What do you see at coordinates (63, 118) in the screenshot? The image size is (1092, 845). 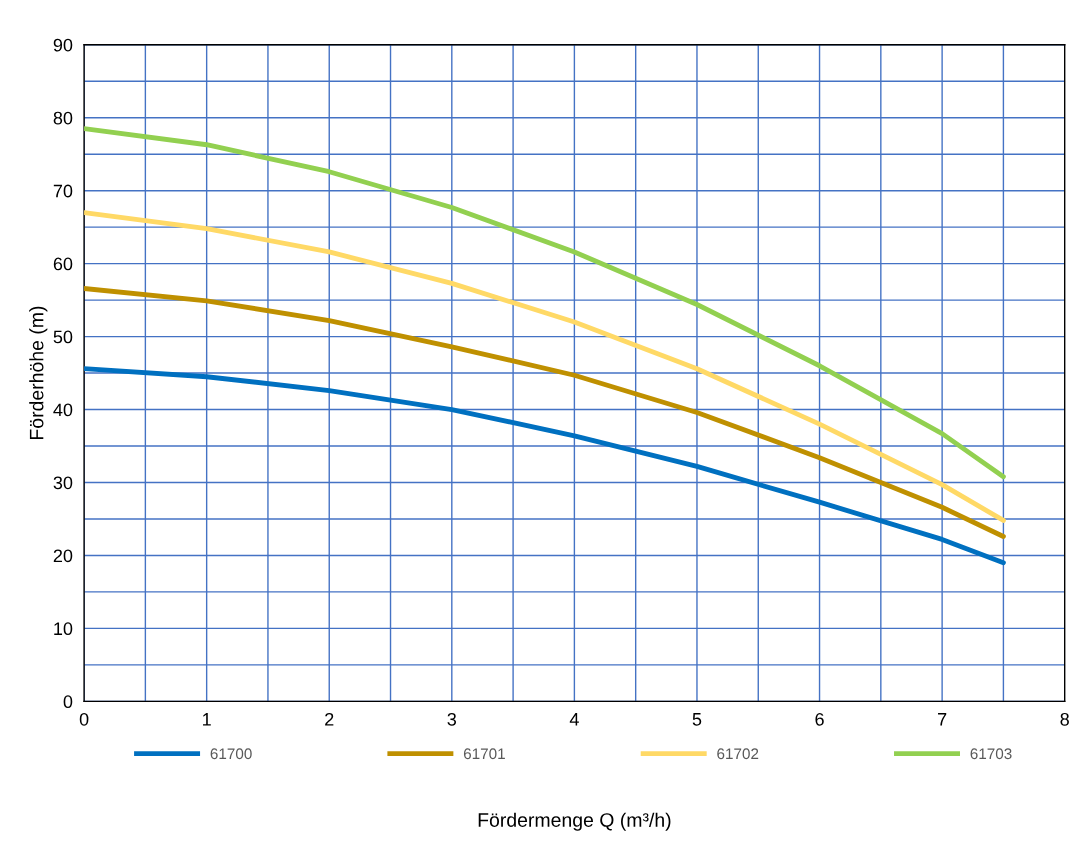 I see `y-tick-label: 80` at bounding box center [63, 118].